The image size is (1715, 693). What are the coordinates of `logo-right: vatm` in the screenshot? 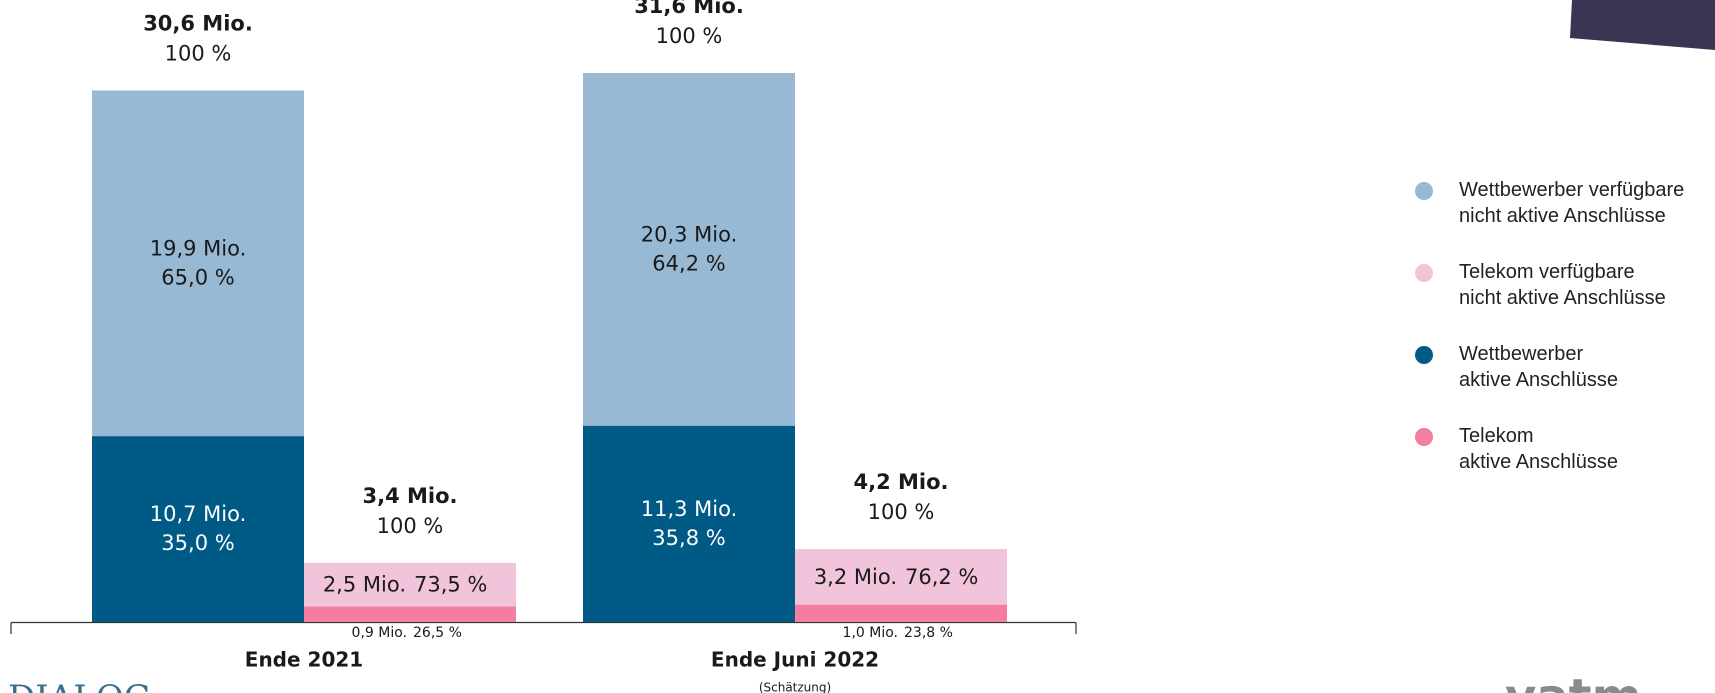 It's located at (1573, 681).